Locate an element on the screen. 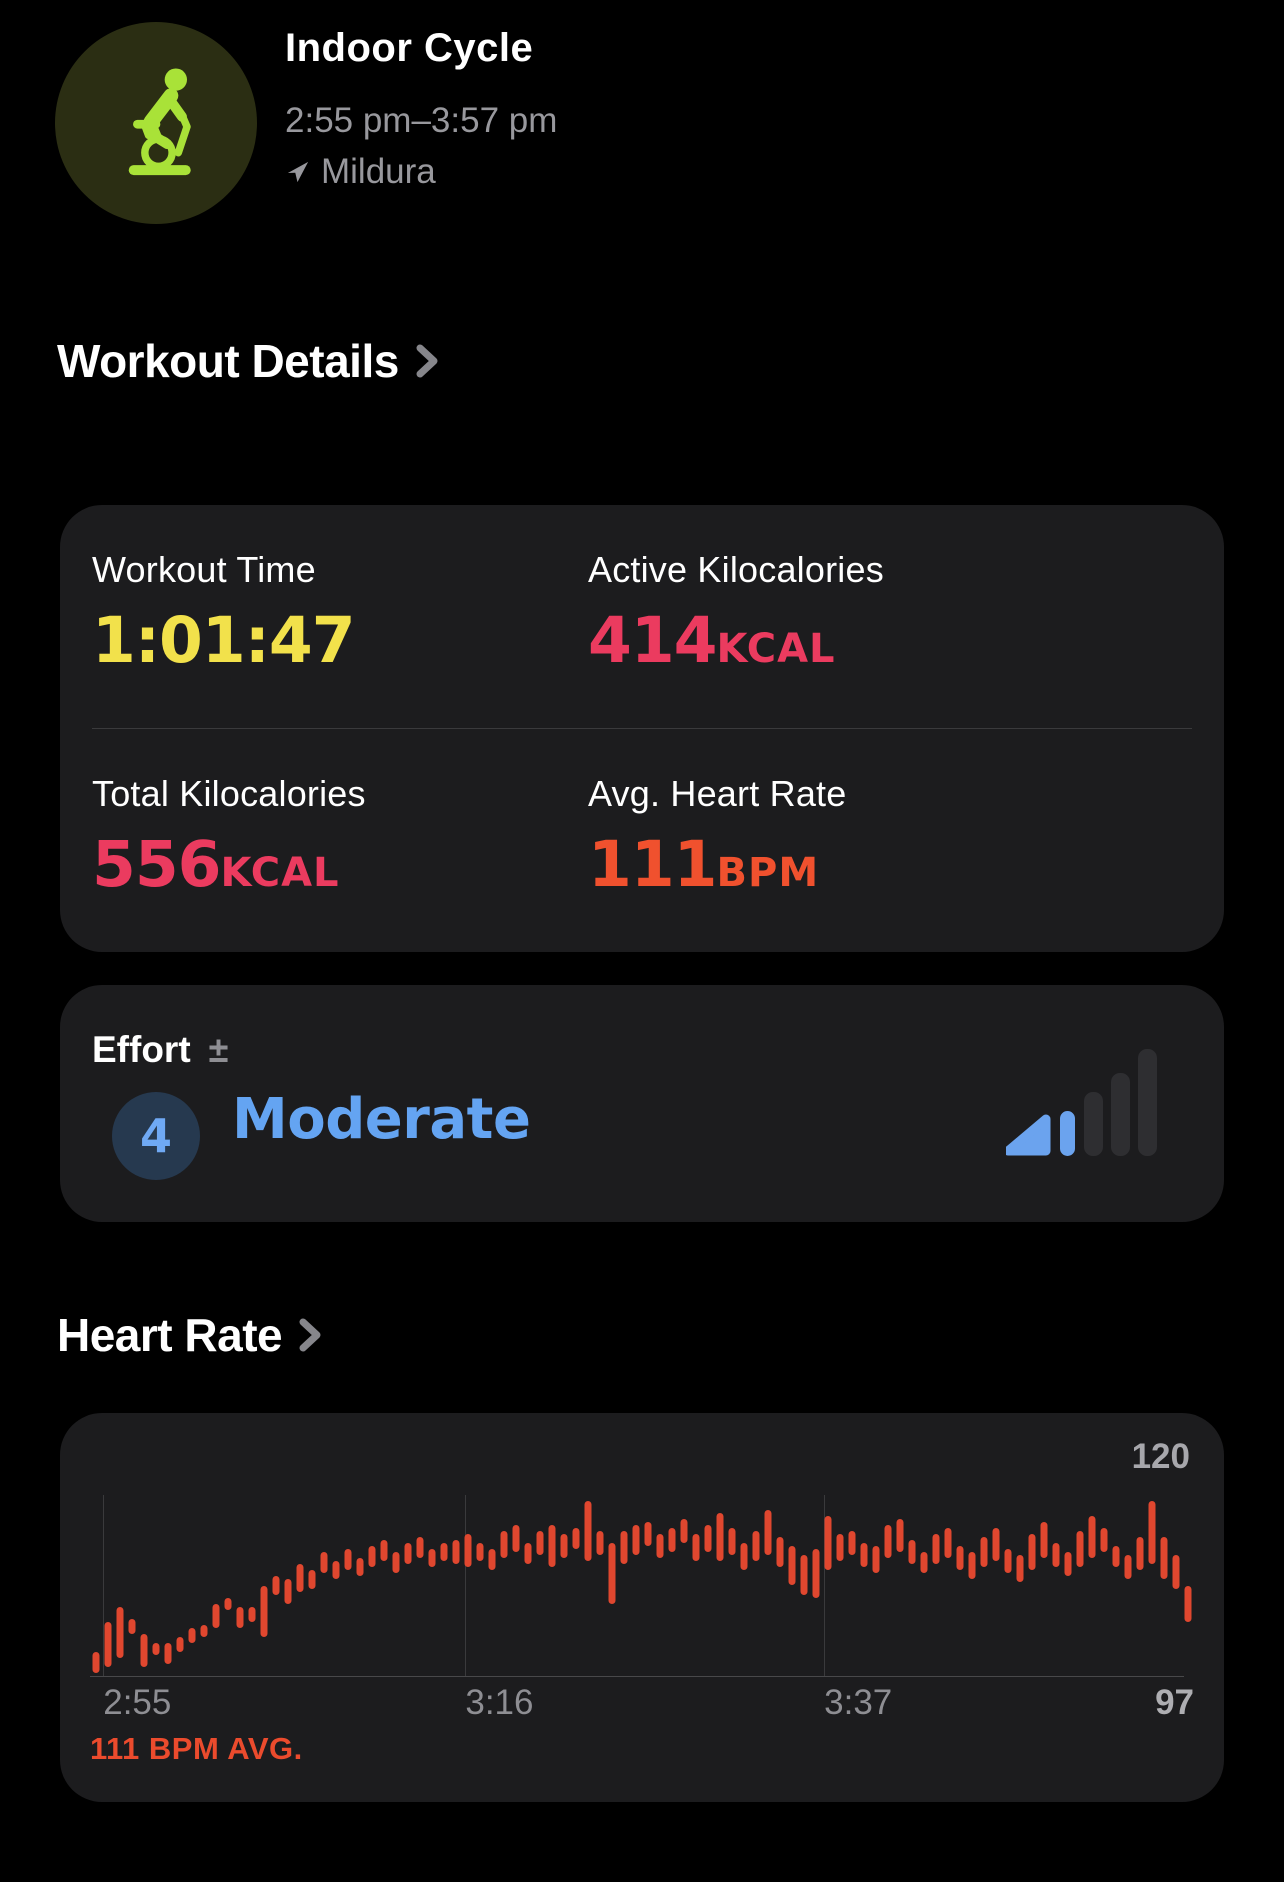 The height and width of the screenshot is (1882, 1284). effort-label: Effort is located at coordinates (141, 1049).